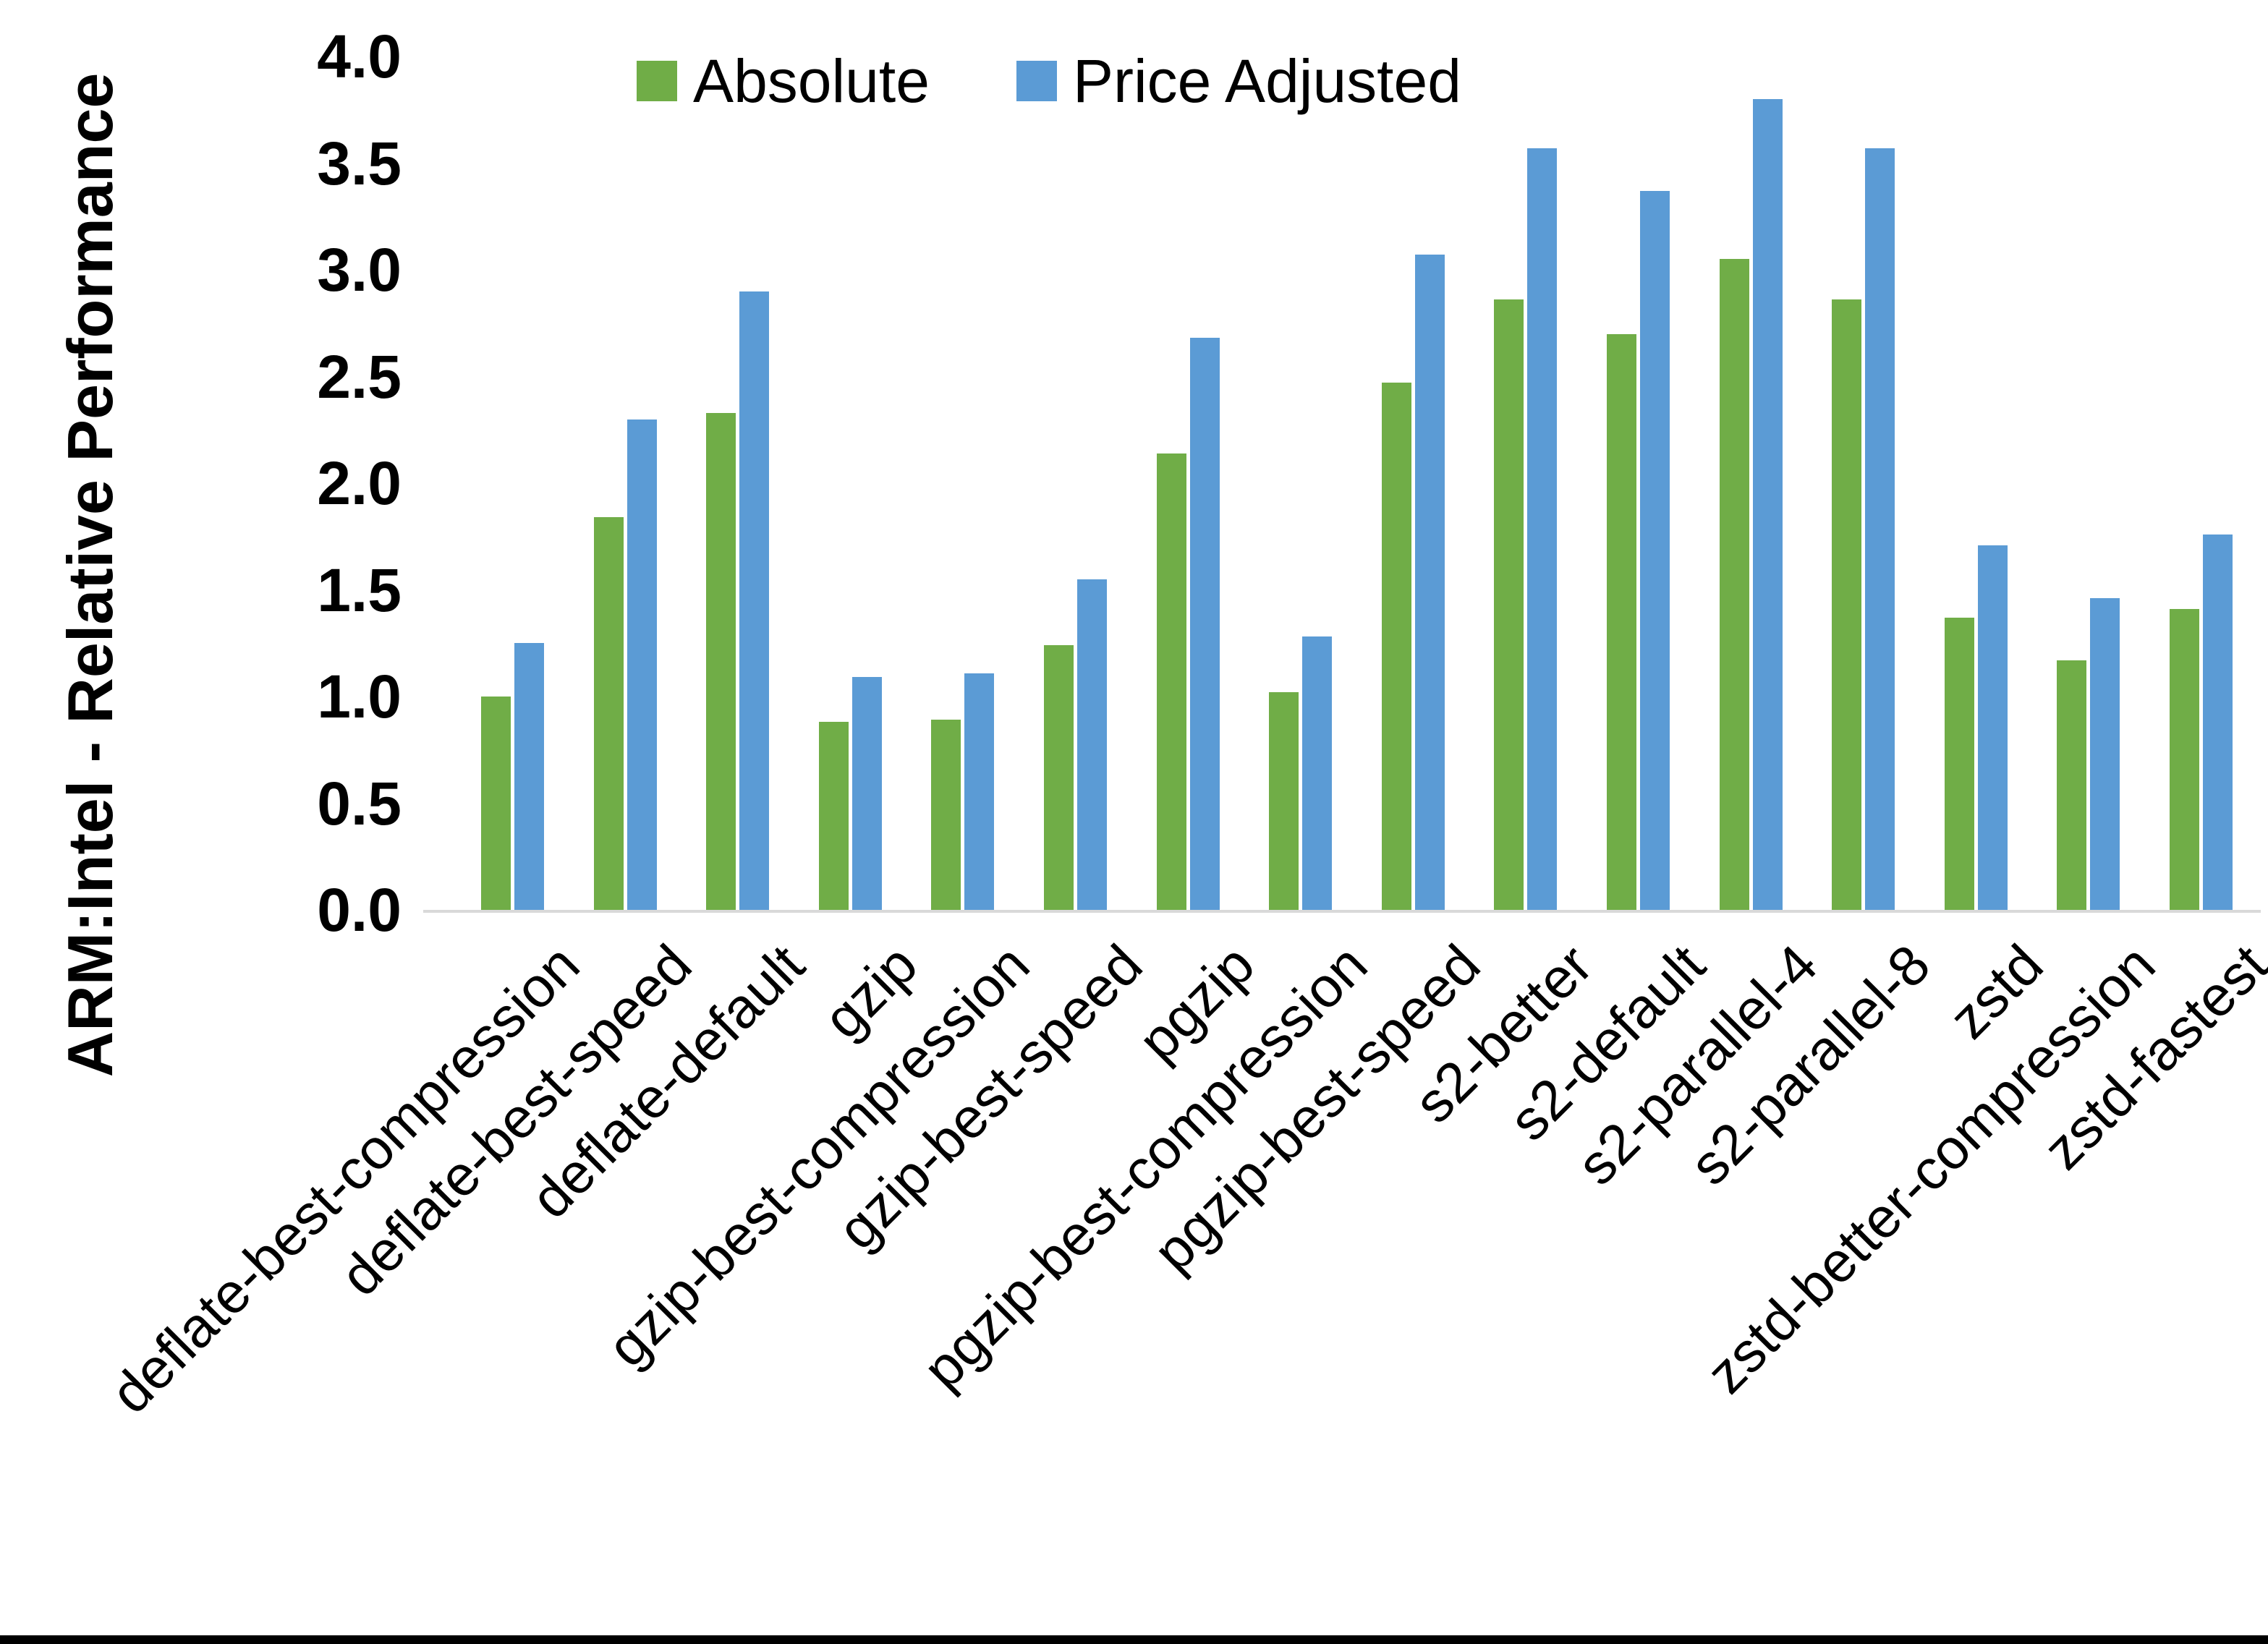  Describe the element at coordinates (979, 791) in the screenshot. I see `bar-price-adjusted-gzip-best-compression` at that location.